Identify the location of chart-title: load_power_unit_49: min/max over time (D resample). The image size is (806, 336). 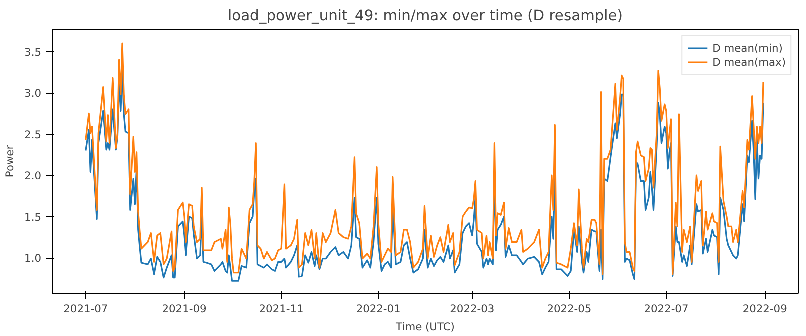
(425, 16).